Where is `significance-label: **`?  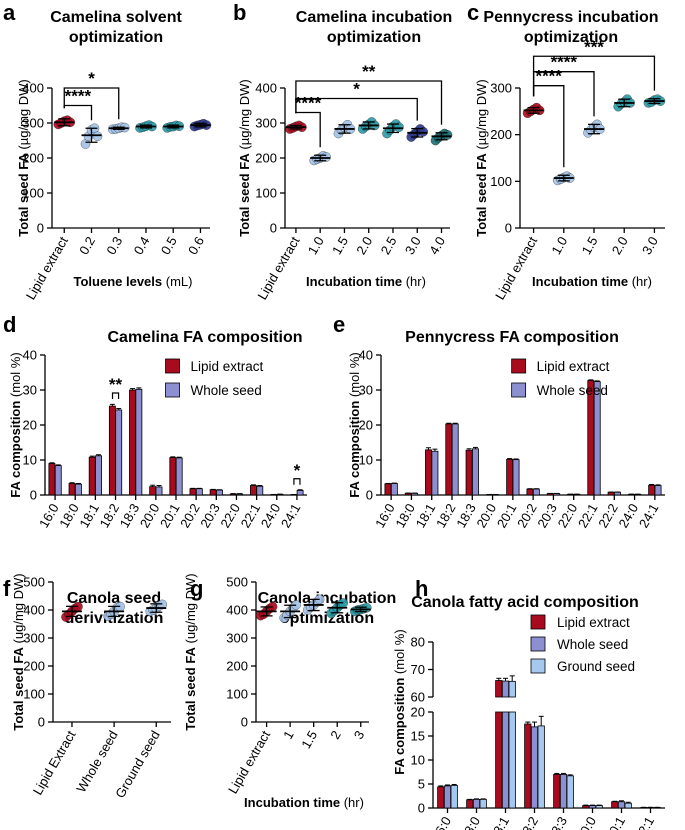 significance-label: ** is located at coordinates (369, 71).